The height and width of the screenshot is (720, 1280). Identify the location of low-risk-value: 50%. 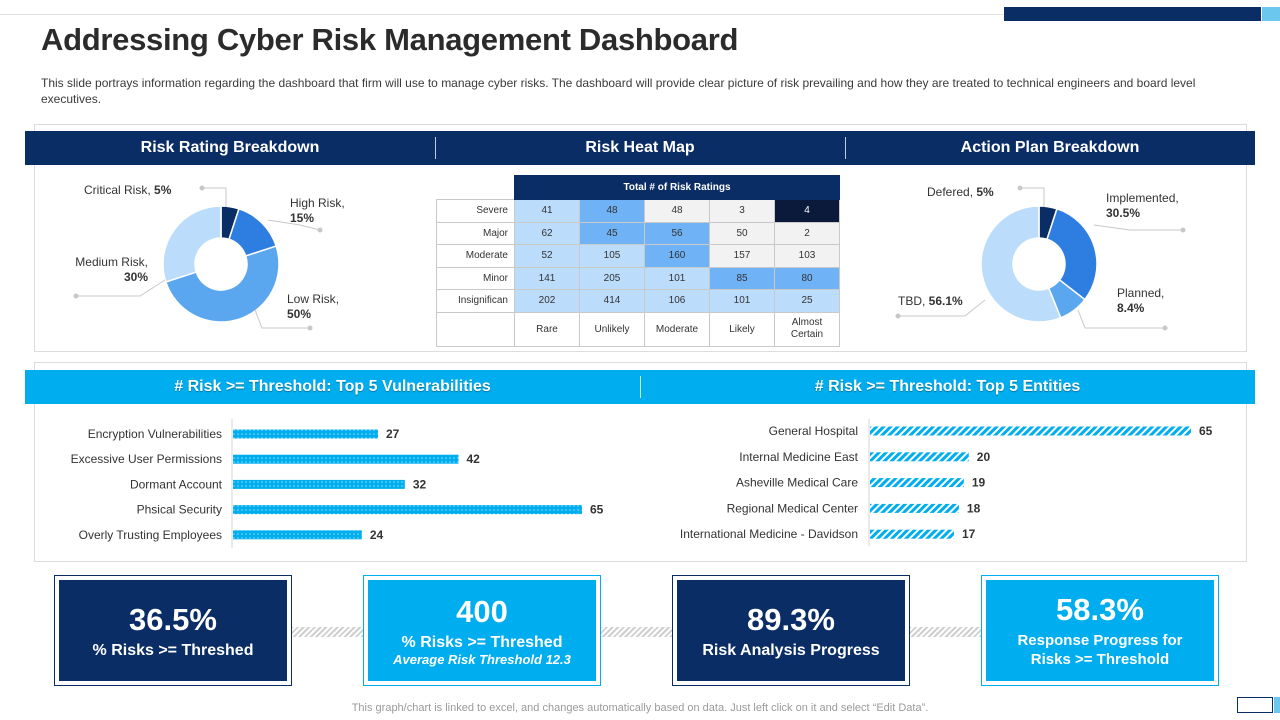
(299, 314).